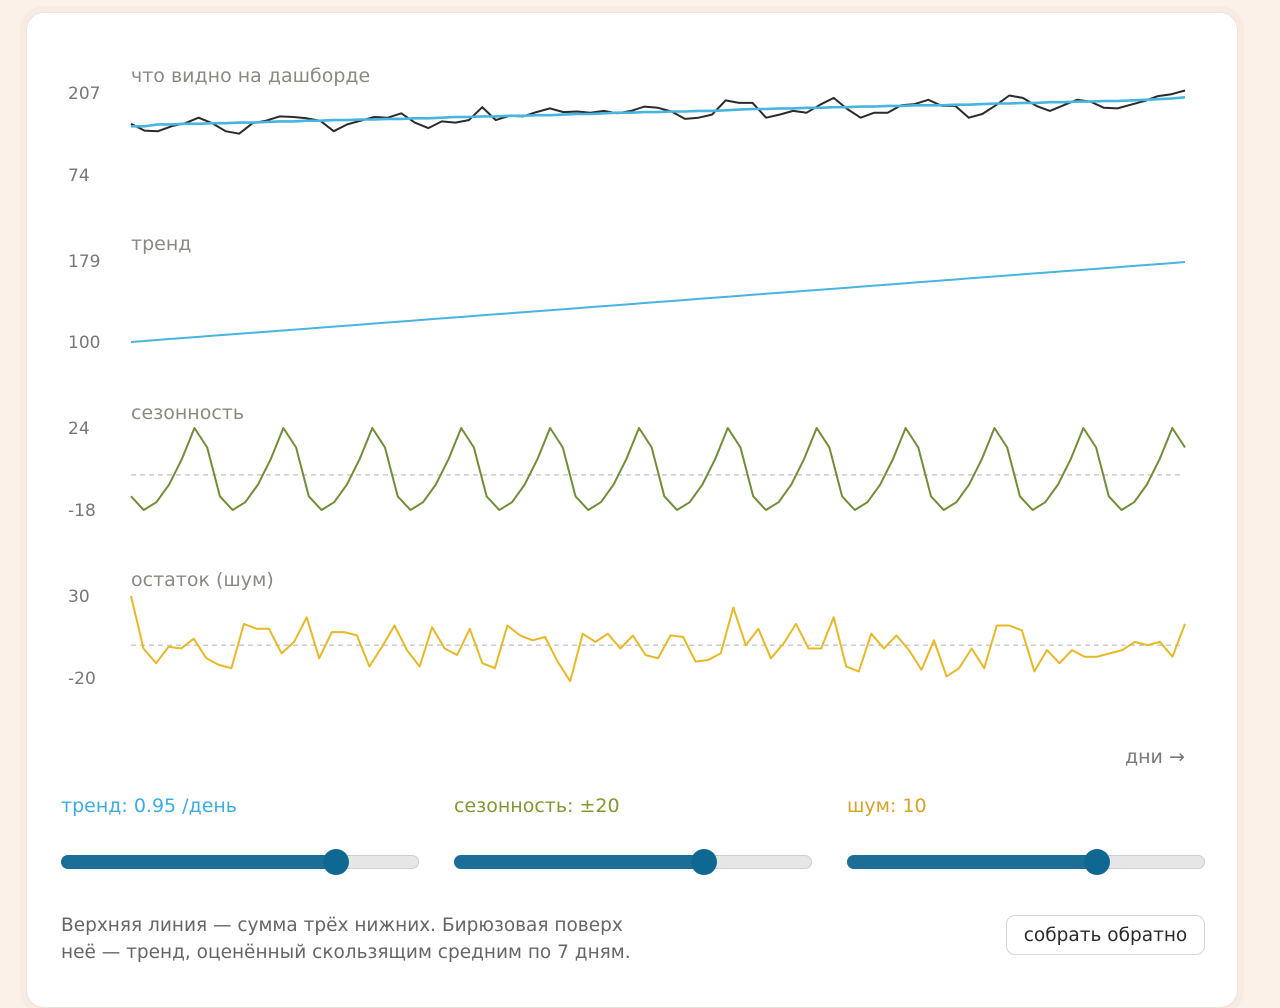 The width and height of the screenshot is (1280, 1008). Describe the element at coordinates (887, 806) in the screenshot. I see `noise-slider-label: шум: 10` at that location.